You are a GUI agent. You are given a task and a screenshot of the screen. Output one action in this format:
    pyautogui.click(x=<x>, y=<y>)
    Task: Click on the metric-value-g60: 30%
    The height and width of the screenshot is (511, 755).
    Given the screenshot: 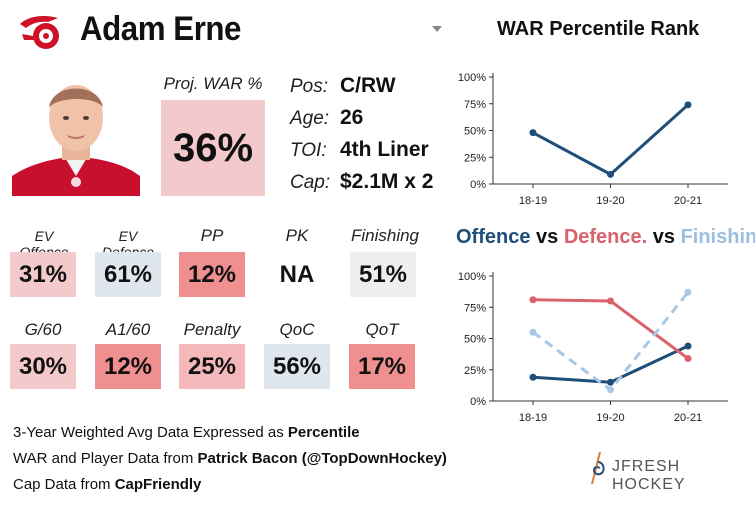 What is the action you would take?
    pyautogui.click(x=43, y=366)
    